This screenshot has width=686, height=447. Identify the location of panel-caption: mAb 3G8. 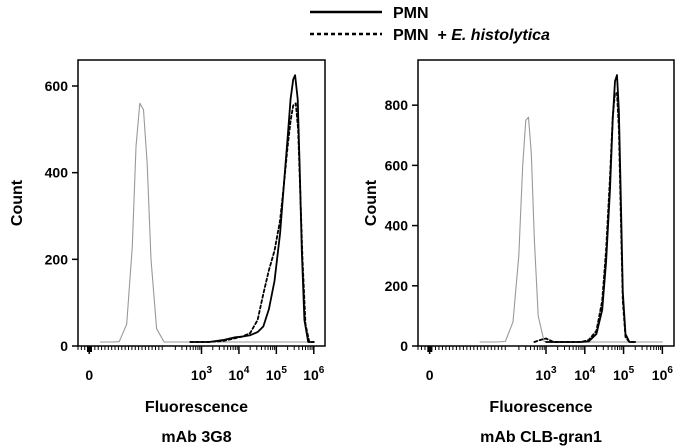
(196, 437).